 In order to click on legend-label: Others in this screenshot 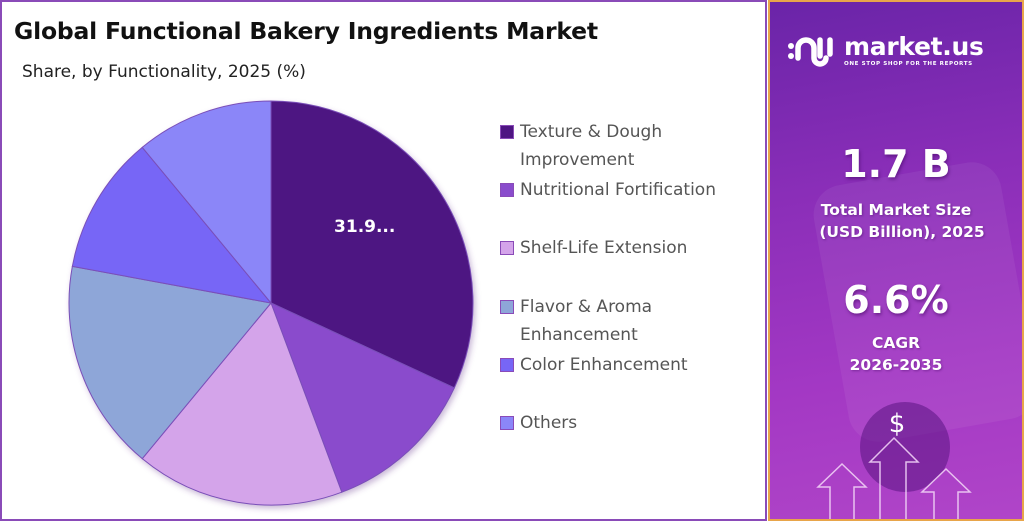, I will do `click(549, 423)`.